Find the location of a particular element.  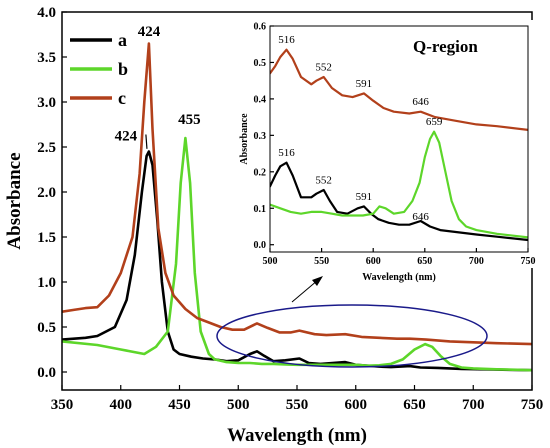

inset-y-tick-label: 0.0 is located at coordinates (260, 245).